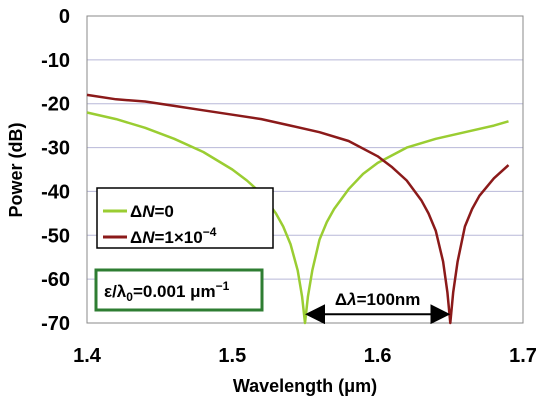 The height and width of the screenshot is (405, 550). What do you see at coordinates (185, 218) in the screenshot?
I see `legend: ΔN=0 ΔN=1×10−4` at bounding box center [185, 218].